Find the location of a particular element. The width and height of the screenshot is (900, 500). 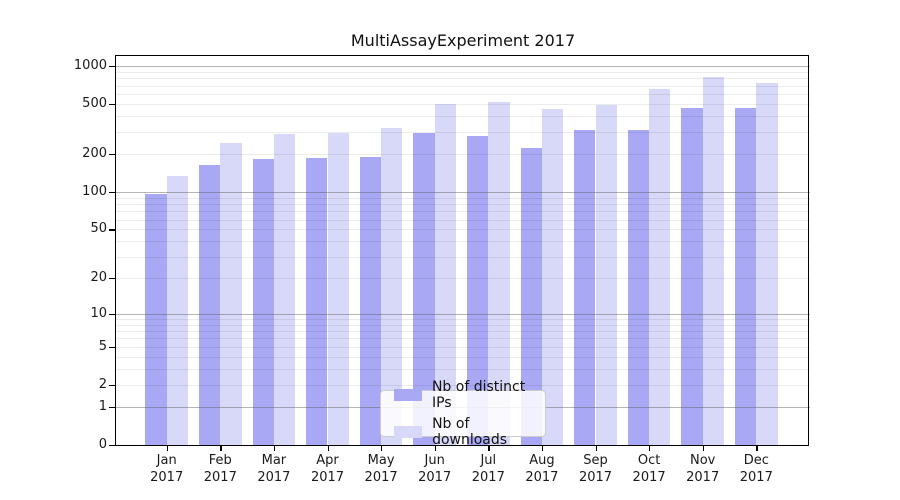

x-tick-nov is located at coordinates (703, 448).